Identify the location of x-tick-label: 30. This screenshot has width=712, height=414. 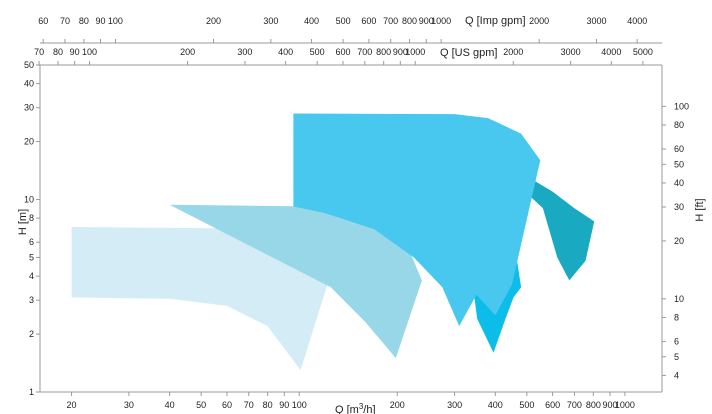
(129, 405).